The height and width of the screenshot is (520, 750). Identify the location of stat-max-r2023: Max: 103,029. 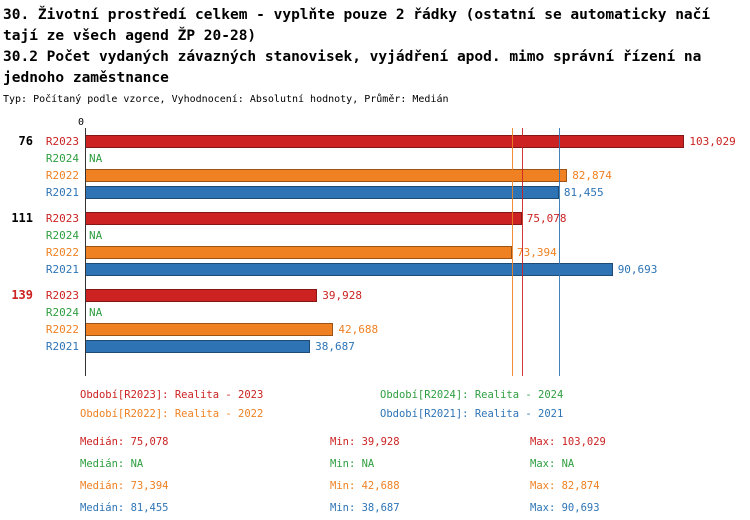
(568, 442).